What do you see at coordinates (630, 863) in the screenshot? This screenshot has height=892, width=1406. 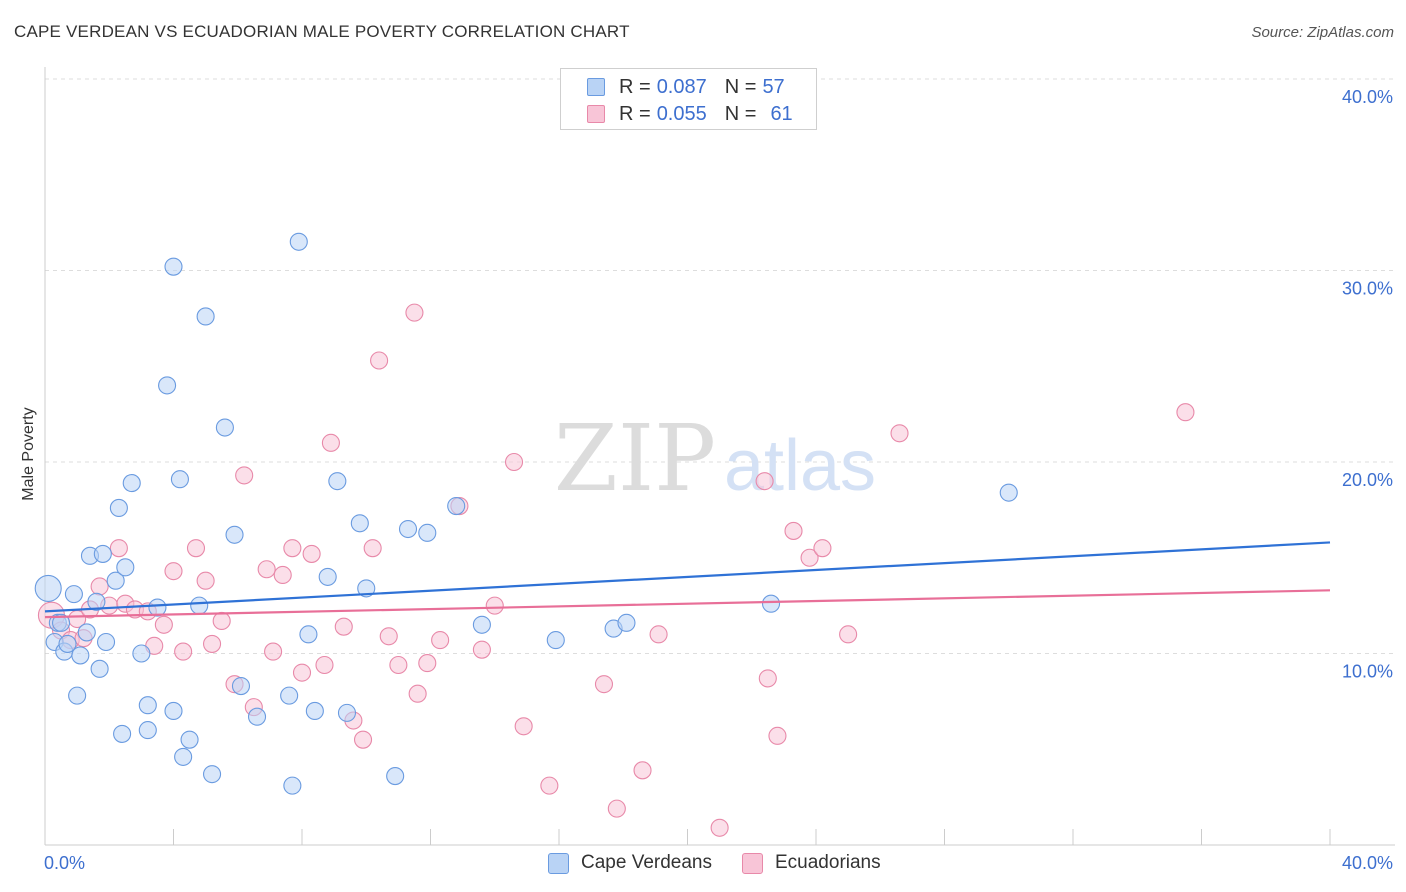 I see `series-legend-cape-verdeans: Cape Verdeans` at bounding box center [630, 863].